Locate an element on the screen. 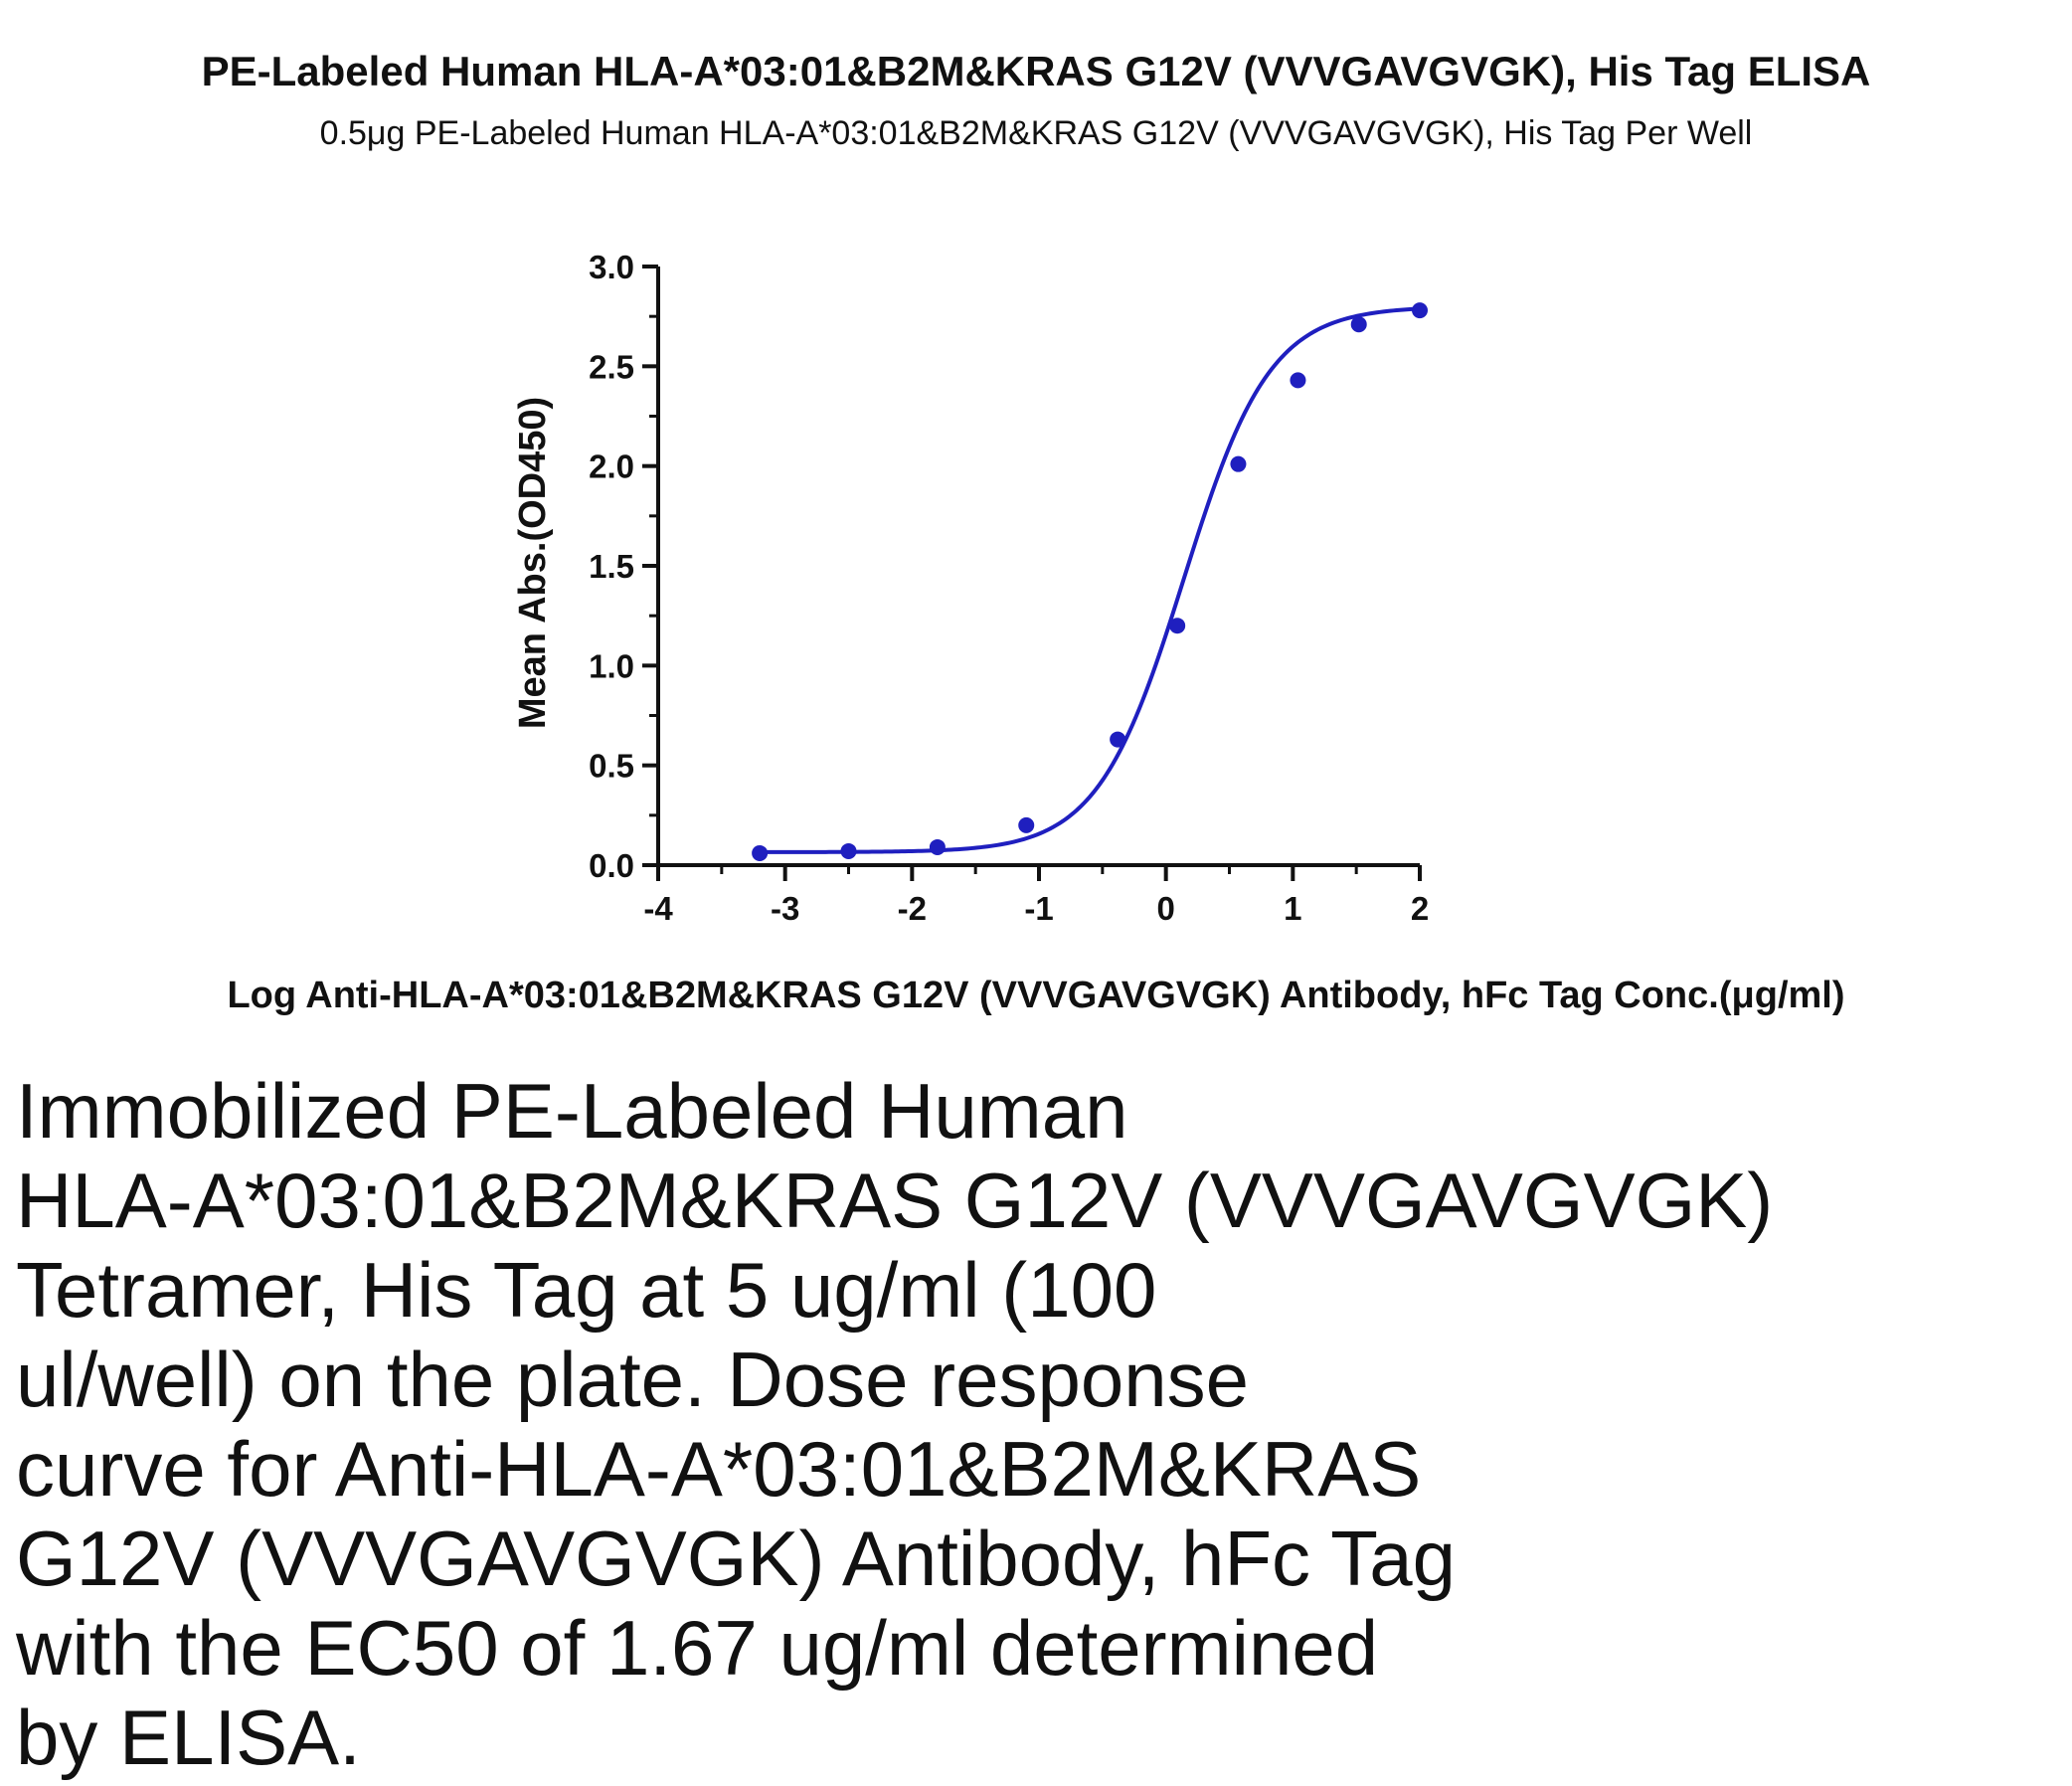 The image size is (2072, 1786). y-axis-title: Mean Abs.(OD450) is located at coordinates (533, 563).